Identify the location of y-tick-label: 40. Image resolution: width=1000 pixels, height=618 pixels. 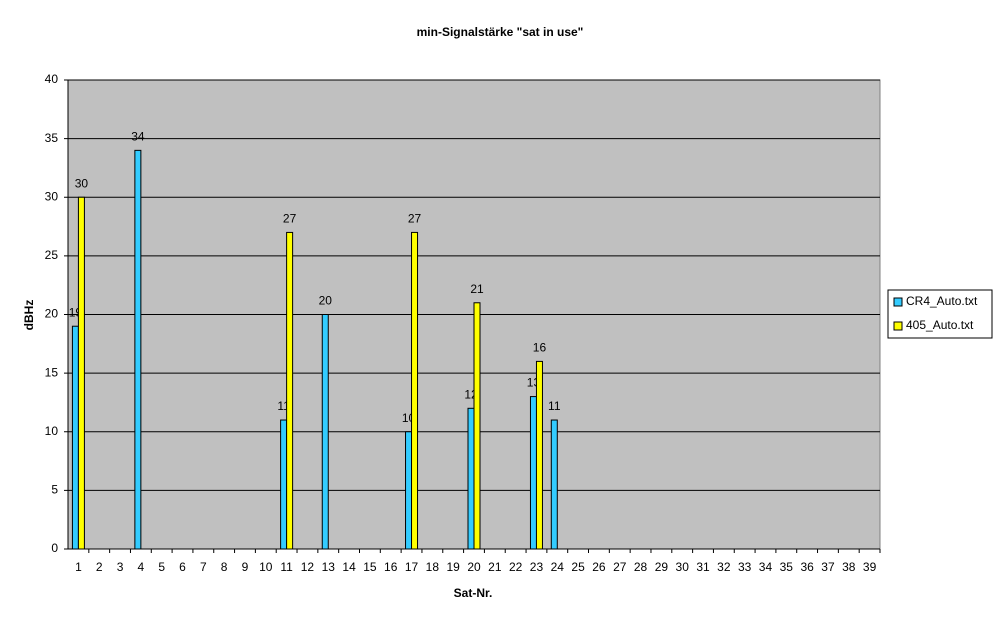
(52, 79).